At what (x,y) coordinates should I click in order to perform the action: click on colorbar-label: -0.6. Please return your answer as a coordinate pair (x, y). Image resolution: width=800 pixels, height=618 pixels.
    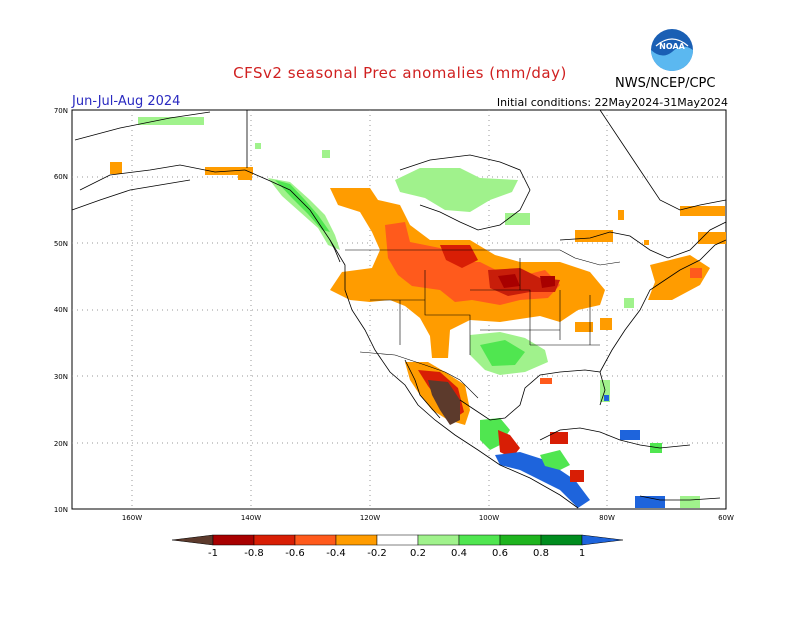
    Looking at the image, I should click on (295, 553).